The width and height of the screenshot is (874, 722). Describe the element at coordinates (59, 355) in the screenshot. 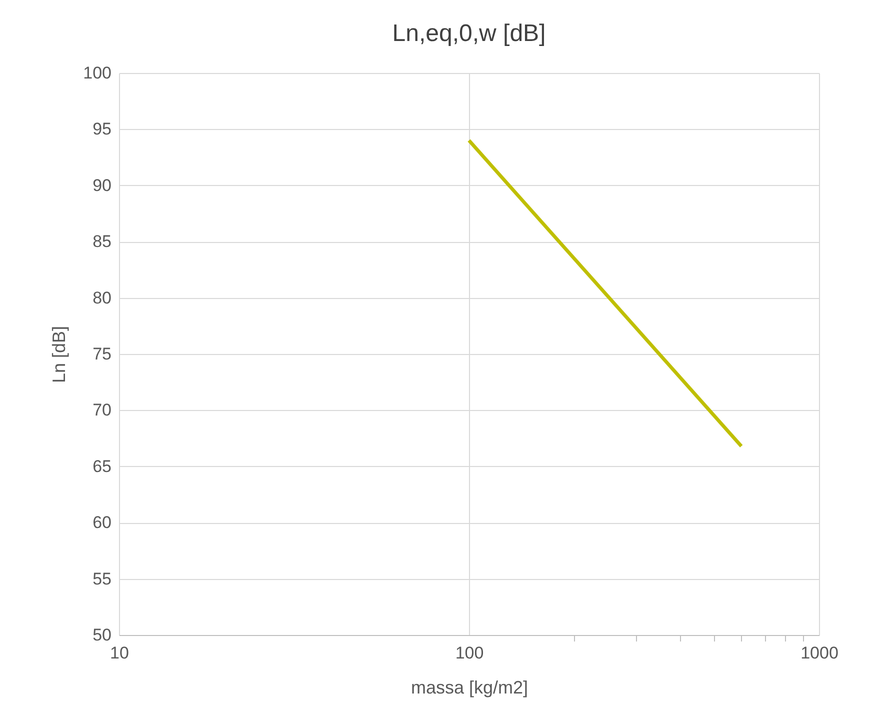

I see `y-axis-title: Ln [dB]` at that location.